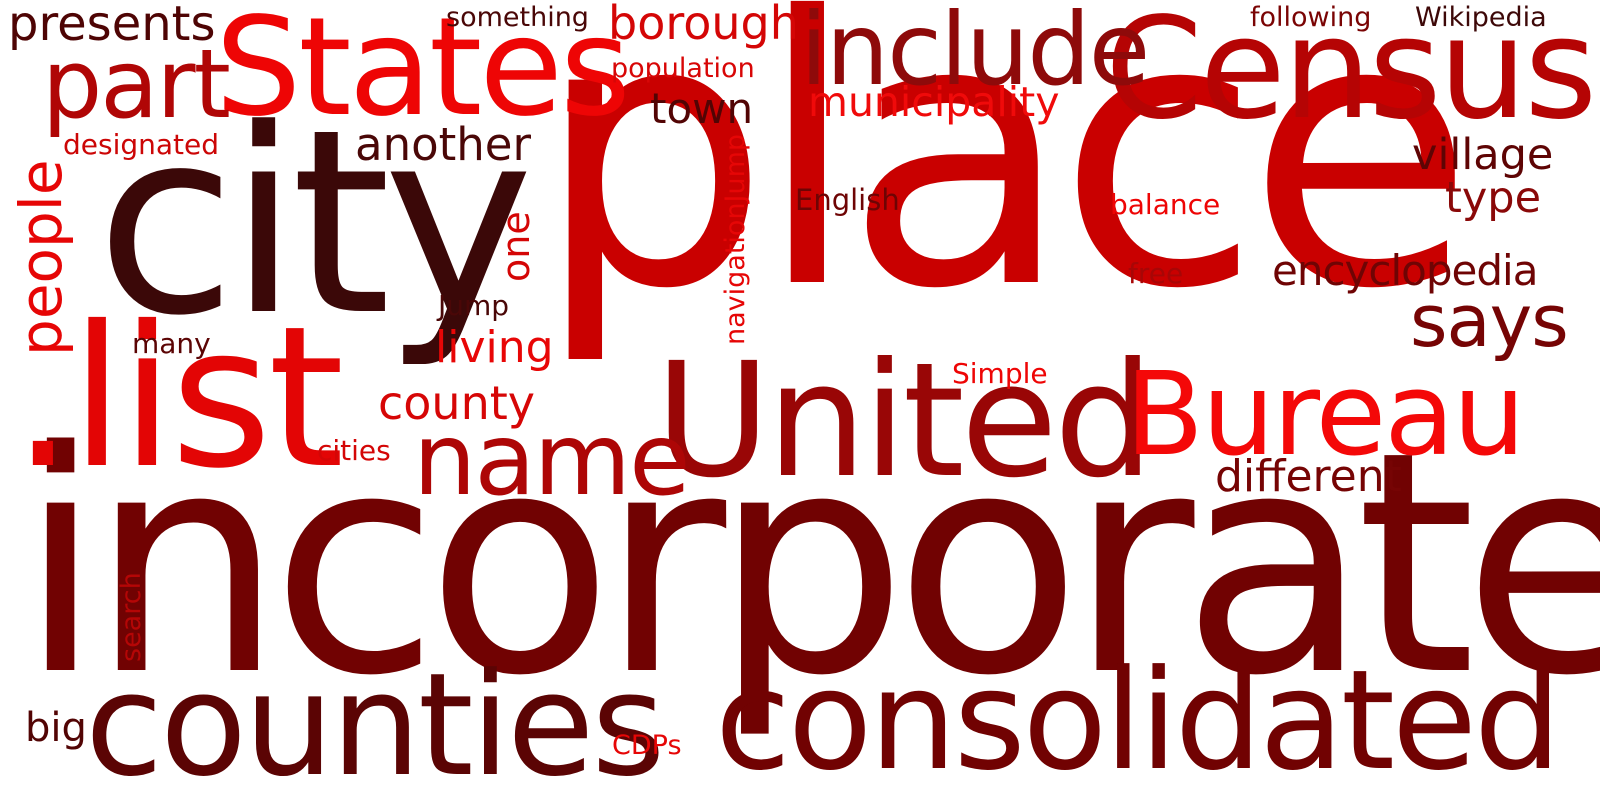 The width and height of the screenshot is (1600, 800). I want to click on word-jump: Jump, so click(474, 305).